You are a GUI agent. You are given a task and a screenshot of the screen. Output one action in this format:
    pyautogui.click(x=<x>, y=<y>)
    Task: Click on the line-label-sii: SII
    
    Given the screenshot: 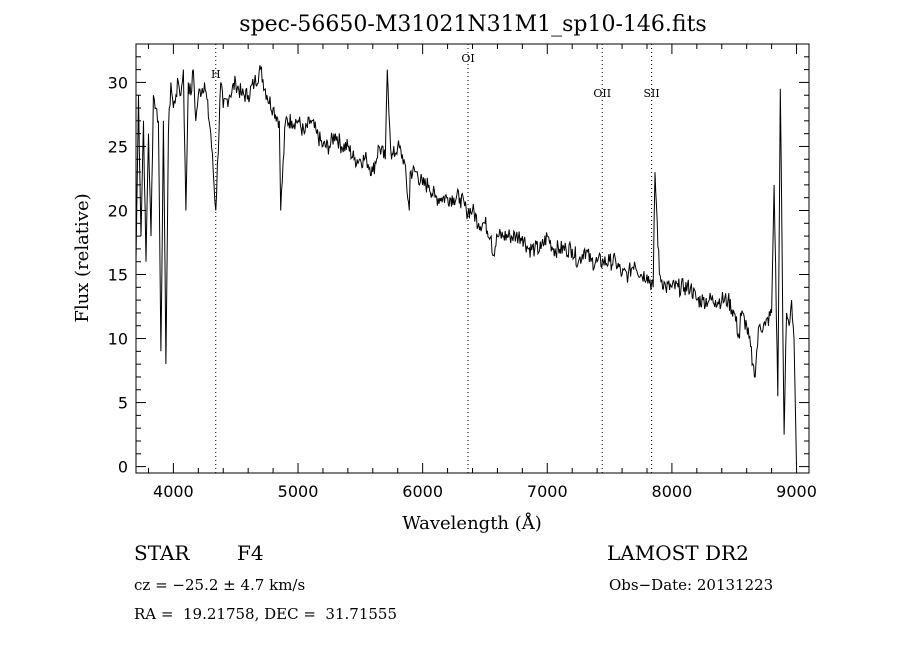 What is the action you would take?
    pyautogui.click(x=651, y=93)
    